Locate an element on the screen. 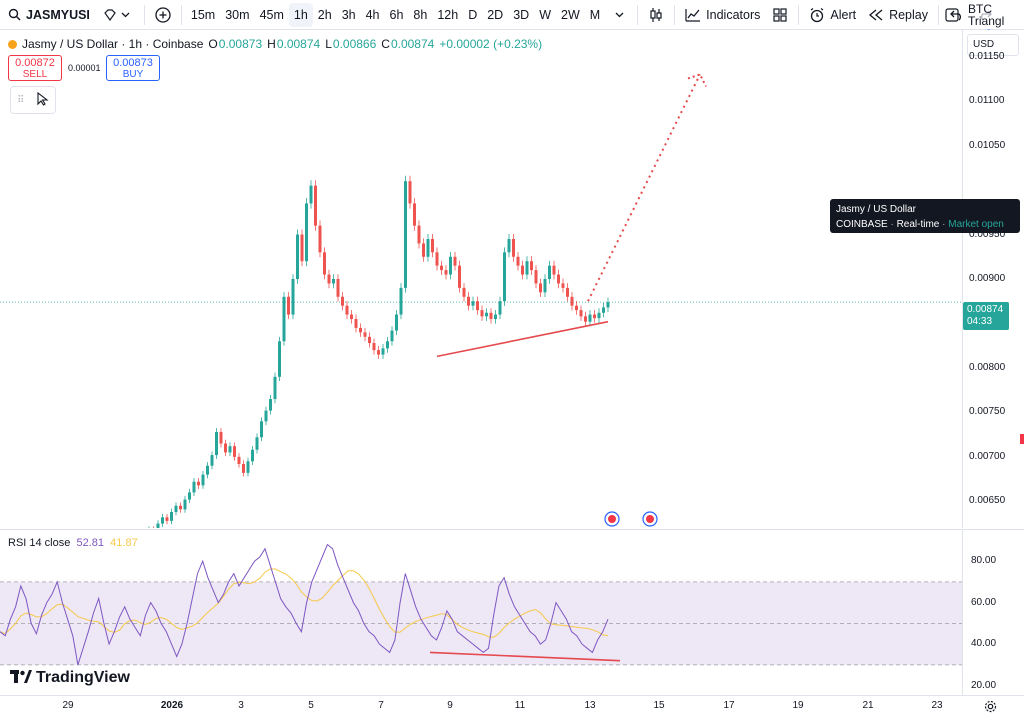 This screenshot has width=1024, height=717. interval-2h: 2h is located at coordinates (324, 14).